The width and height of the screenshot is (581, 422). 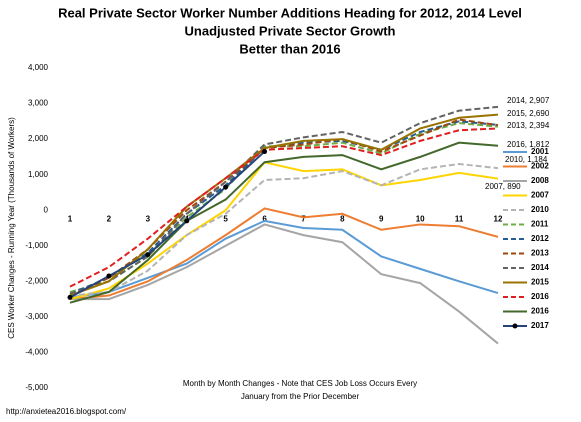 I want to click on annotation: 2013, 2,394, so click(x=528, y=125).